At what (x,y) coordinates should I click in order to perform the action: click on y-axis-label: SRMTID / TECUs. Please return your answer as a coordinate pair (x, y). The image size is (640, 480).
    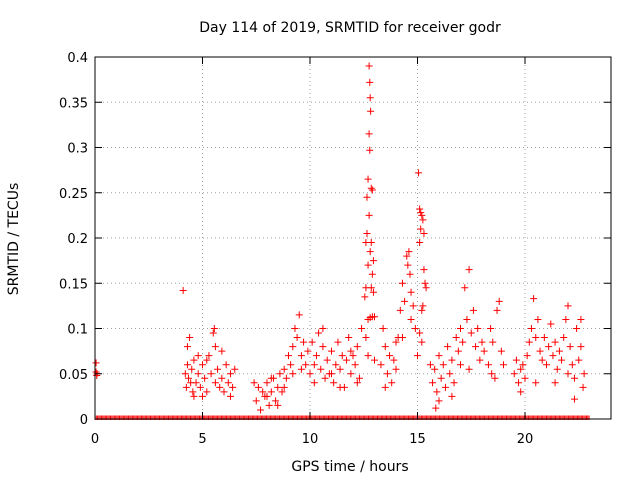
    Looking at the image, I should click on (14, 239).